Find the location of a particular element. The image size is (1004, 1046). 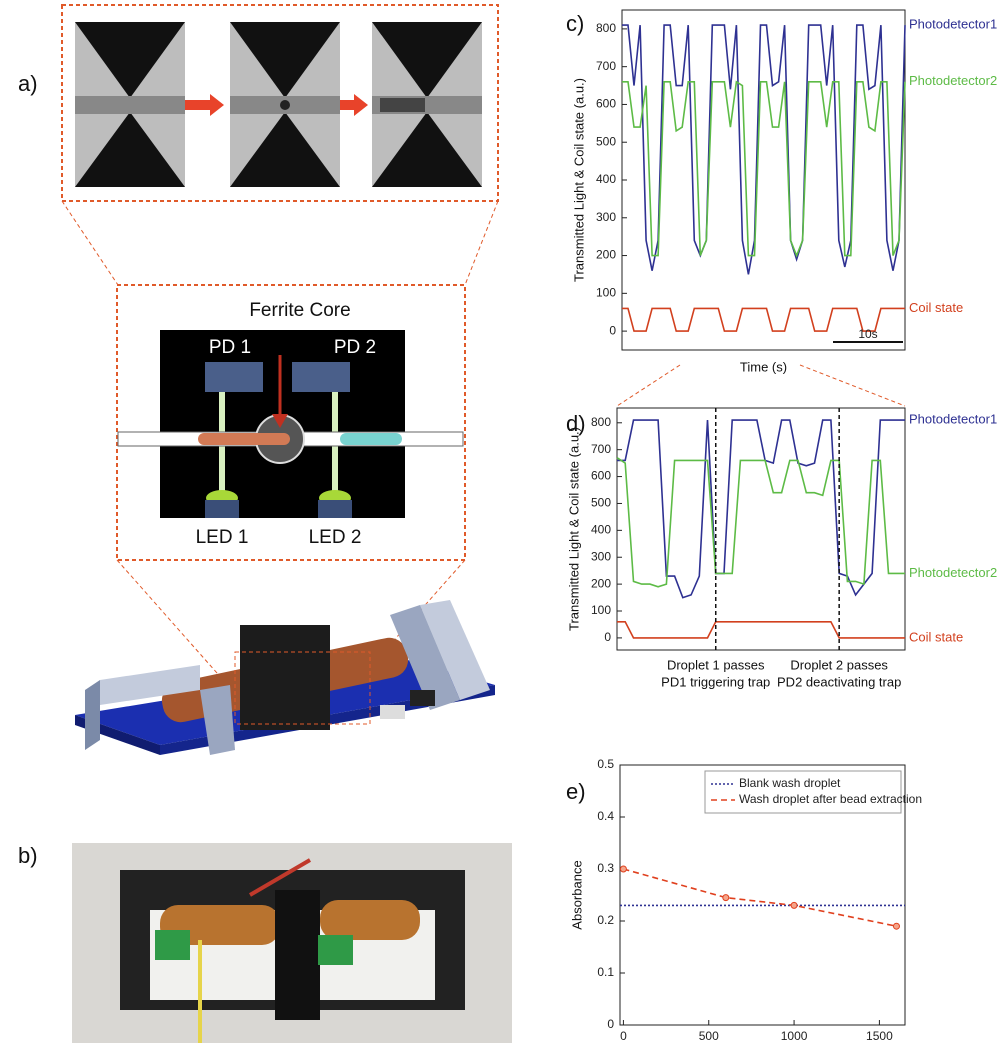

annotation: PD1 triggering trap is located at coordinates (715, 681).